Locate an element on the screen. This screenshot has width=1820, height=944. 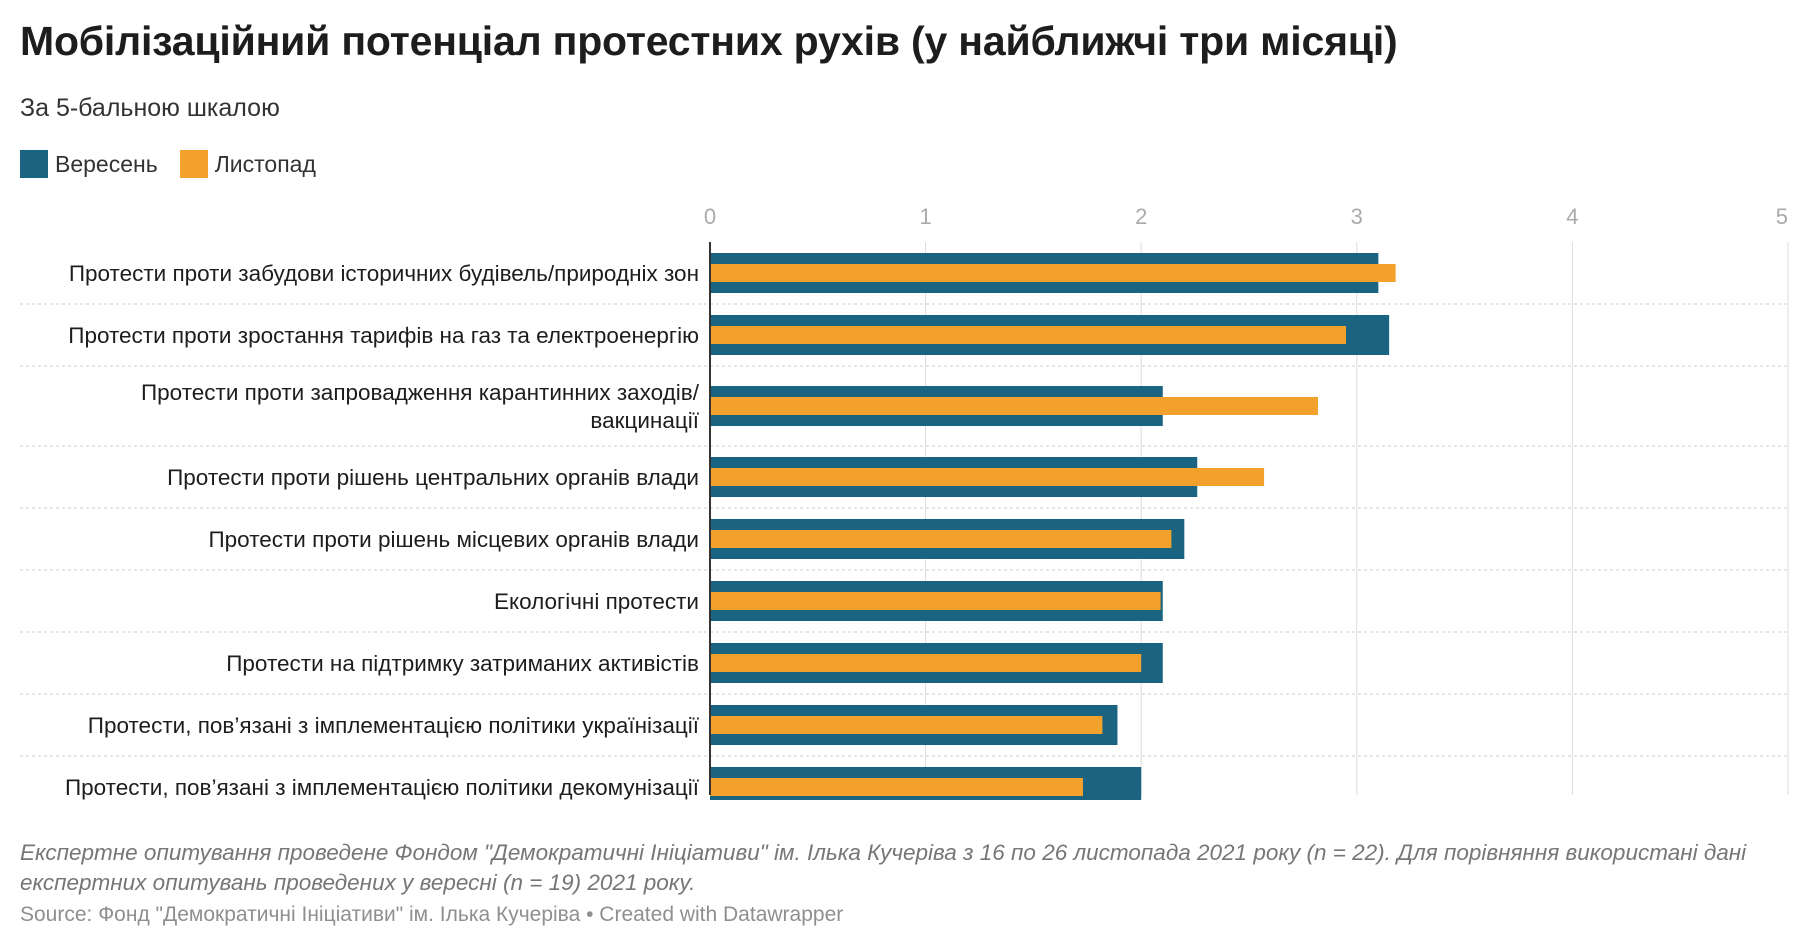
chart-subtitle: За 5-бальною шкалою is located at coordinates (150, 108).